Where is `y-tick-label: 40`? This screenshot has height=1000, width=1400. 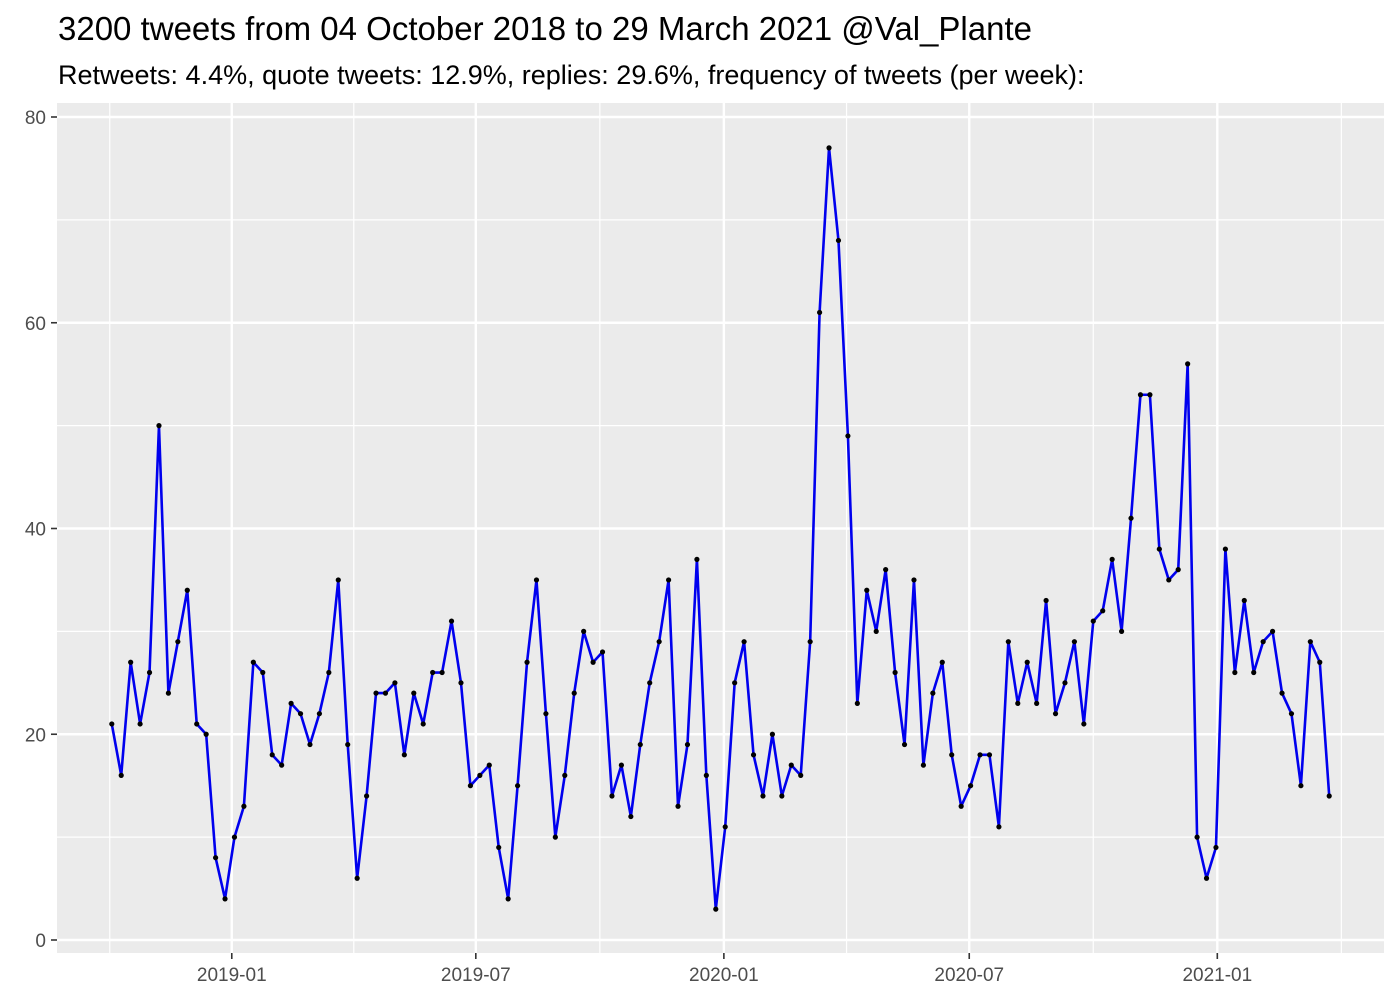
y-tick-label: 40 is located at coordinates (35, 530).